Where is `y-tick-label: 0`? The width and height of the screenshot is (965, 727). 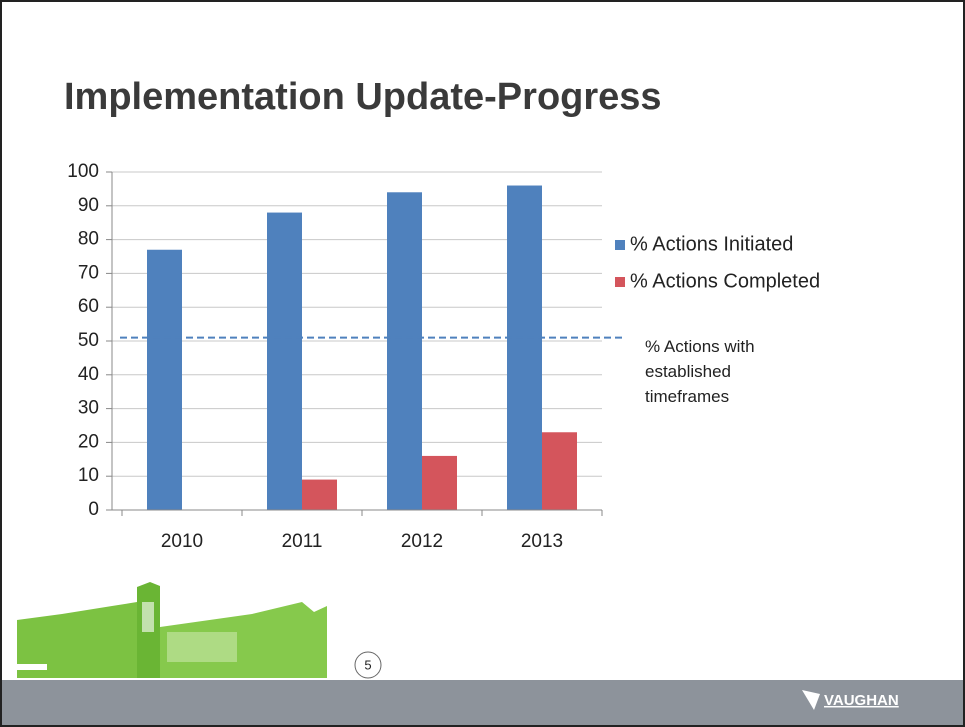
y-tick-label: 0 is located at coordinates (93, 509).